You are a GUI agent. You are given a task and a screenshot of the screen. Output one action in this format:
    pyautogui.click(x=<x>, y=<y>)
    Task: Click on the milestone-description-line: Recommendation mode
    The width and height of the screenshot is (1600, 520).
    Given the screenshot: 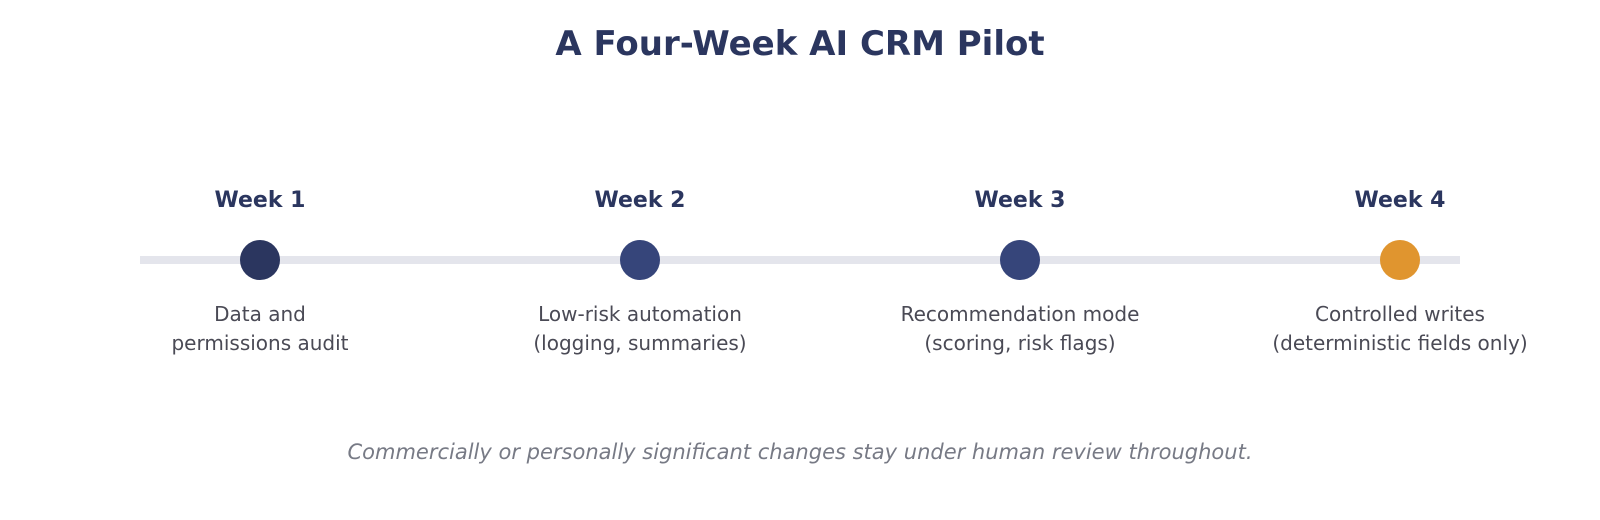 What is the action you would take?
    pyautogui.click(x=1020, y=314)
    